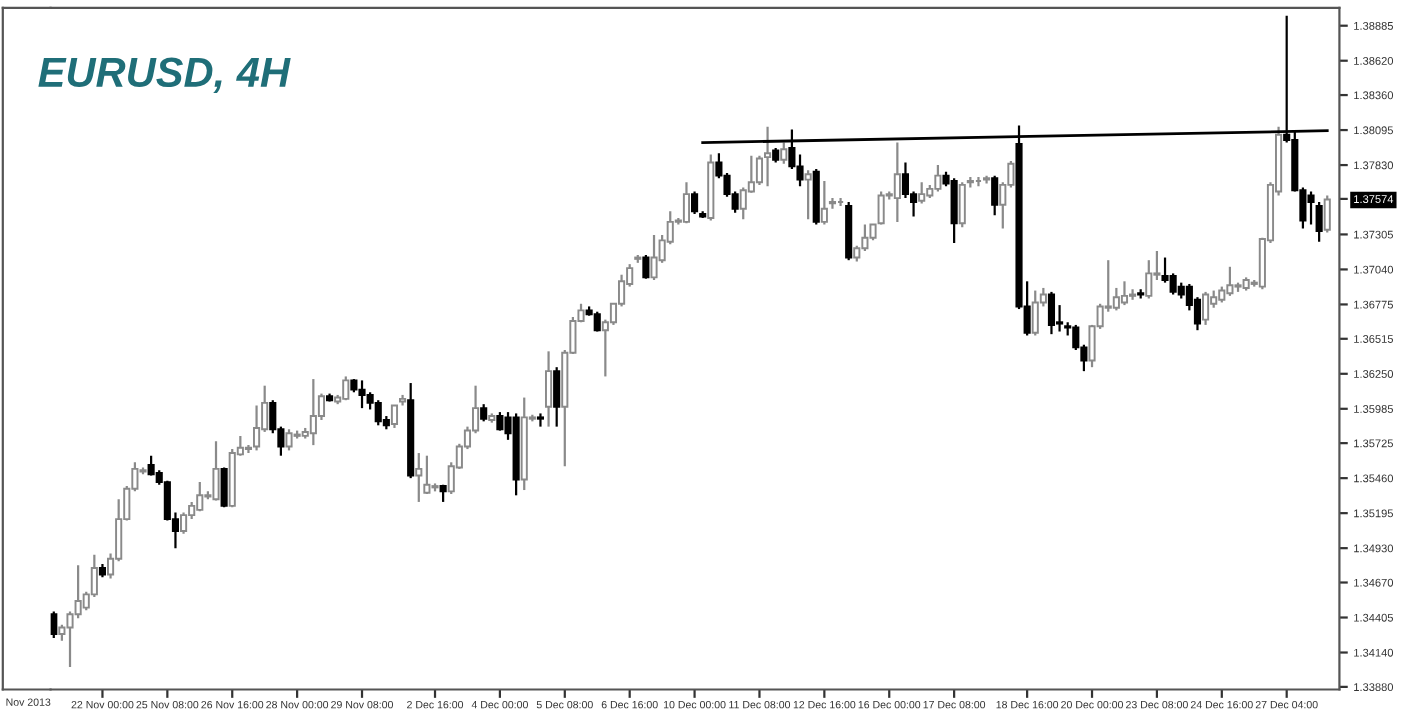 The width and height of the screenshot is (1404, 716). Describe the element at coordinates (164, 75) in the screenshot. I see `text: EURUSD, 4H` at that location.